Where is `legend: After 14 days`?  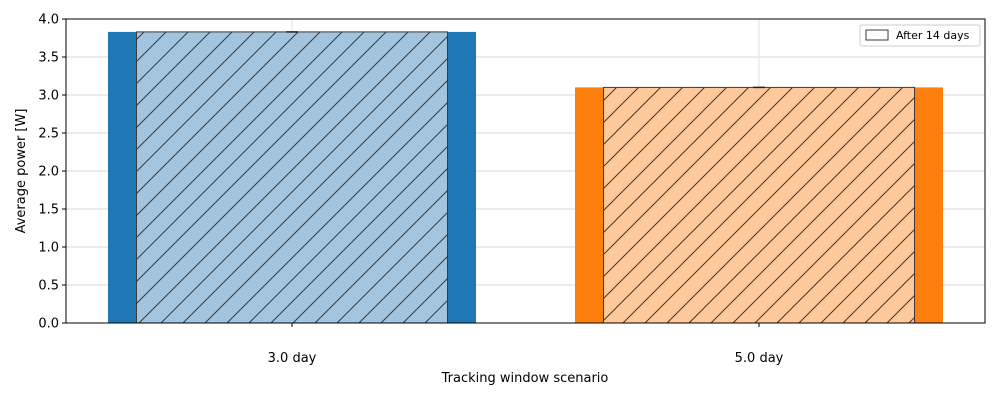 legend: After 14 days is located at coordinates (920, 35).